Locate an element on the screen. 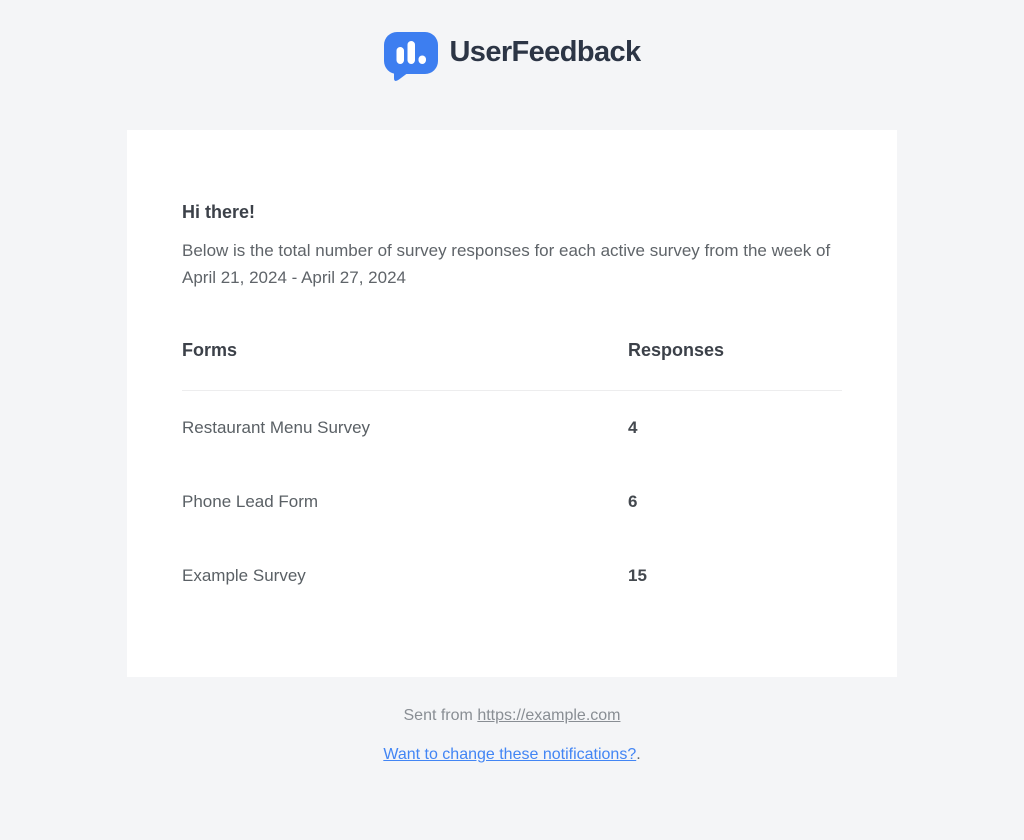 The height and width of the screenshot is (840, 1024). table-header-divider is located at coordinates (512, 390).